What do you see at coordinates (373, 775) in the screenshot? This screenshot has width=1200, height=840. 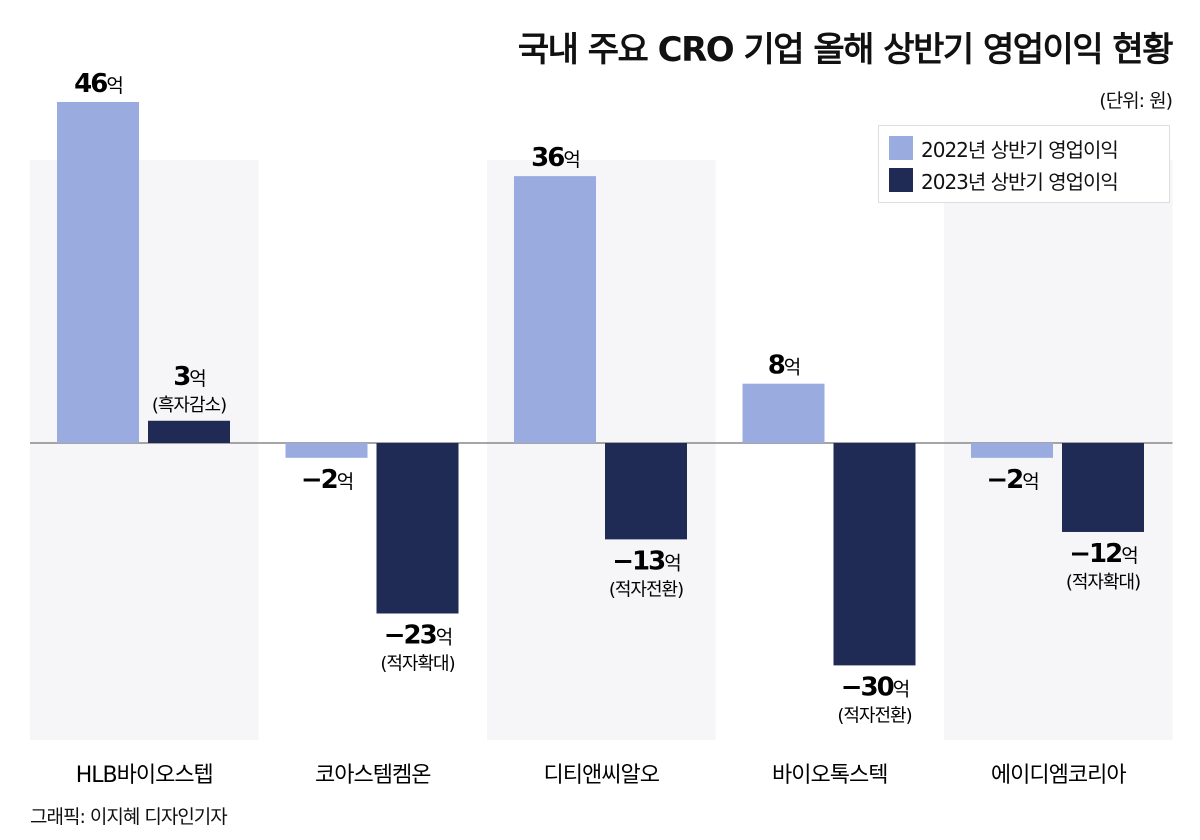 I see `category-label: 코아스템켐온` at bounding box center [373, 775].